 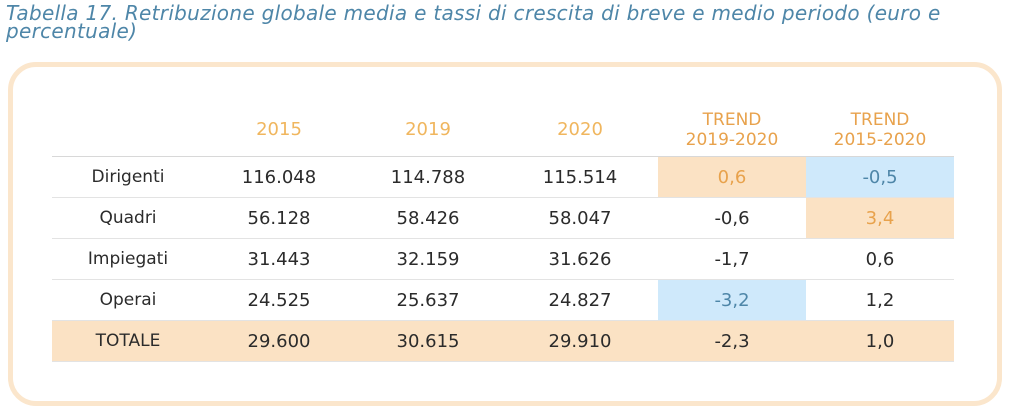 I want to click on cell-trend-2019-2020: -0,6, so click(x=732, y=218).